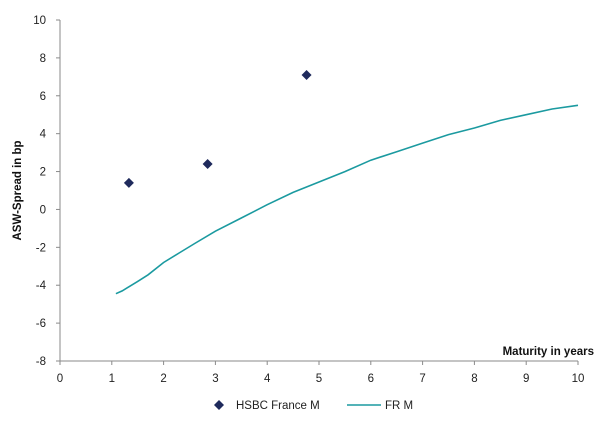  What do you see at coordinates (43, 173) in the screenshot?
I see `y-tick-label: 2` at bounding box center [43, 173].